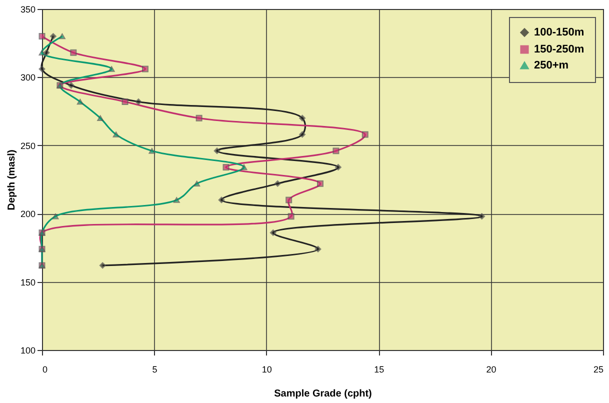  Describe the element at coordinates (559, 32) in the screenshot. I see `legend-label: 100-150m` at that location.